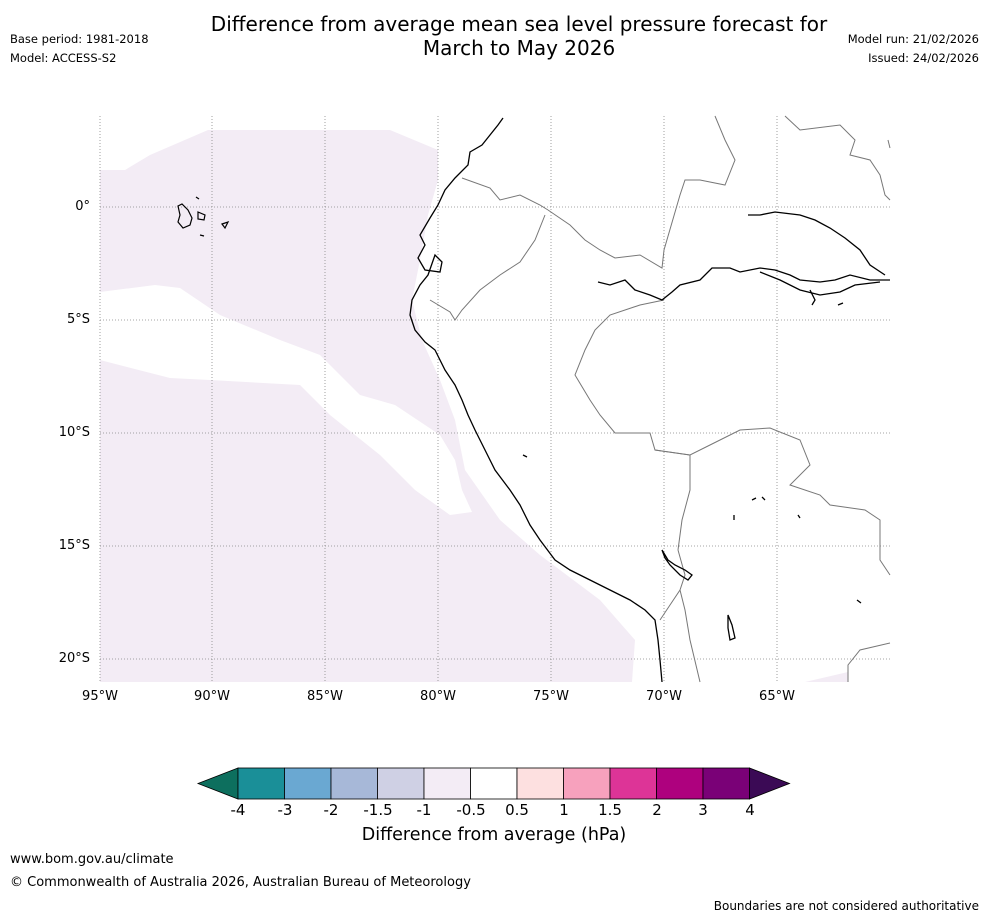 Image resolution: width=988 pixels, height=919 pixels. What do you see at coordinates (750, 810) in the screenshot?
I see `colorbar-tick: 4` at bounding box center [750, 810].